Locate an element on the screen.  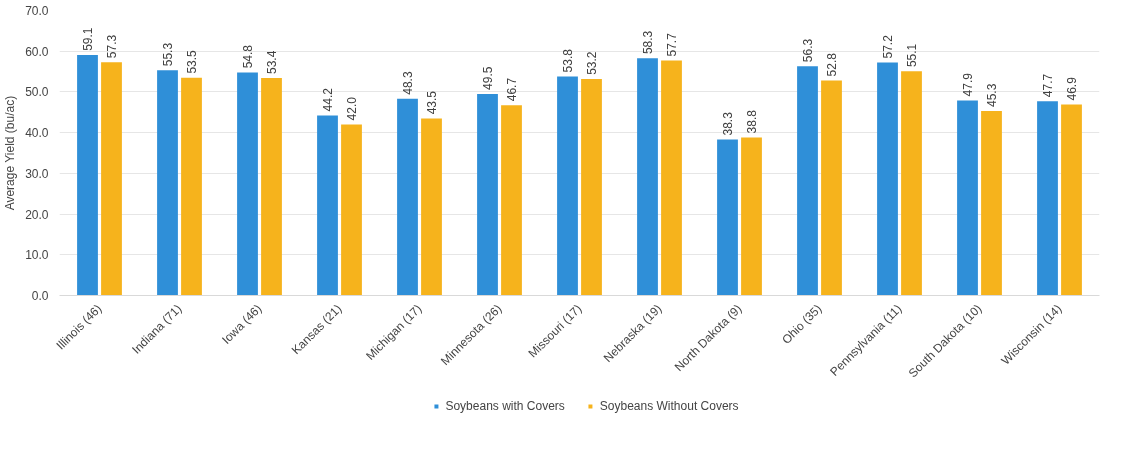
y-tick-label: 60.0 is located at coordinates (37, 51).